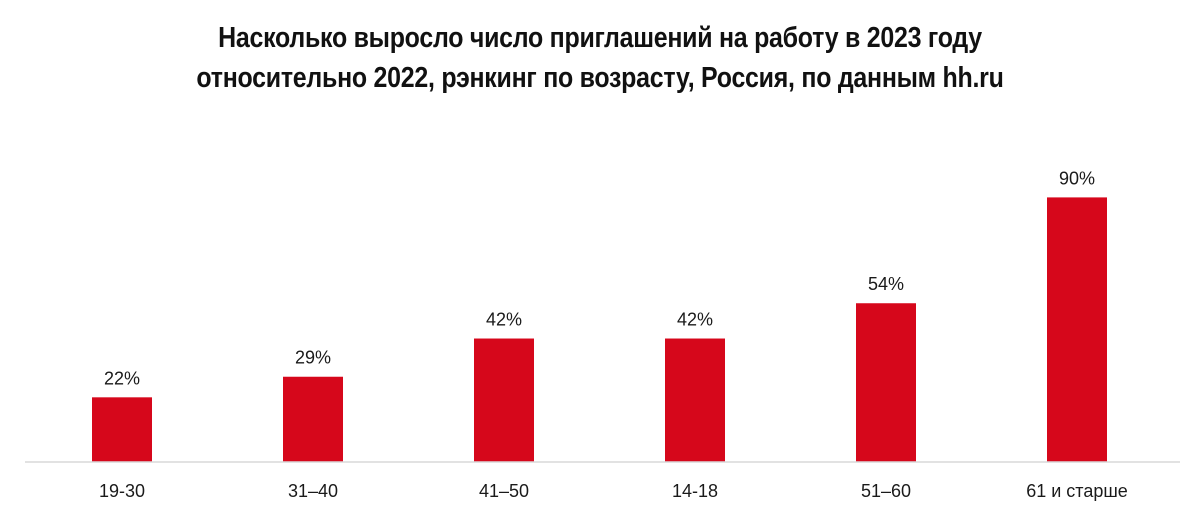 This screenshot has height=518, width=1200. Describe the element at coordinates (504, 491) in the screenshot. I see `x-tick-label-3: 41–50` at that location.